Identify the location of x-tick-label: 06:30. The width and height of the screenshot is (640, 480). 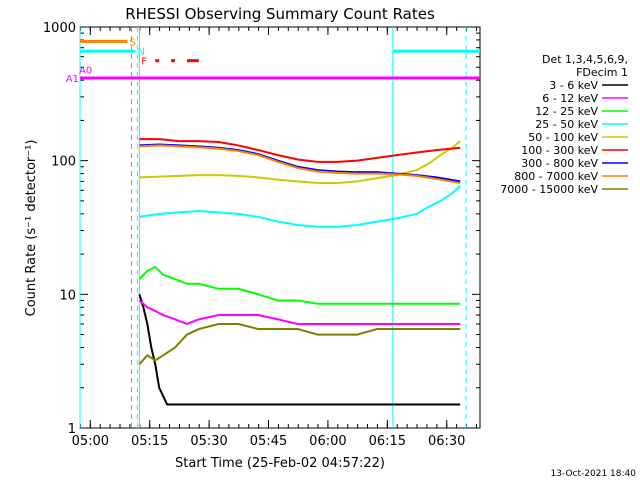
(446, 441).